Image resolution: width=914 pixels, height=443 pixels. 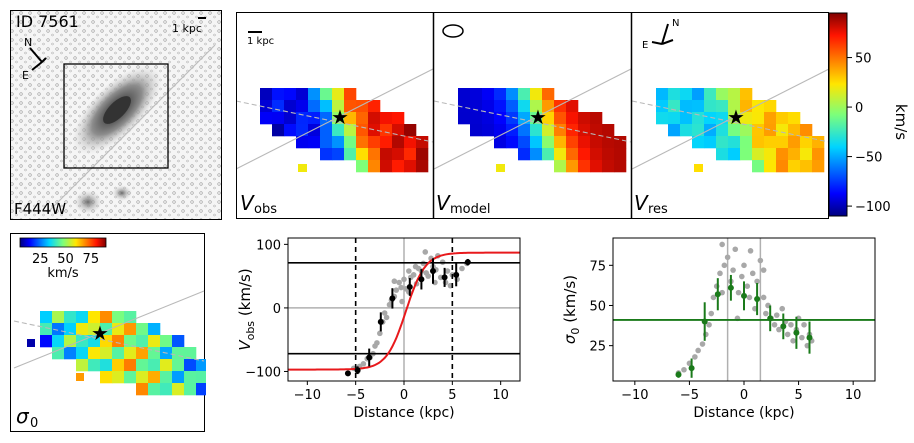 I want to click on map-compass-icon: N E, so click(x=660, y=34).